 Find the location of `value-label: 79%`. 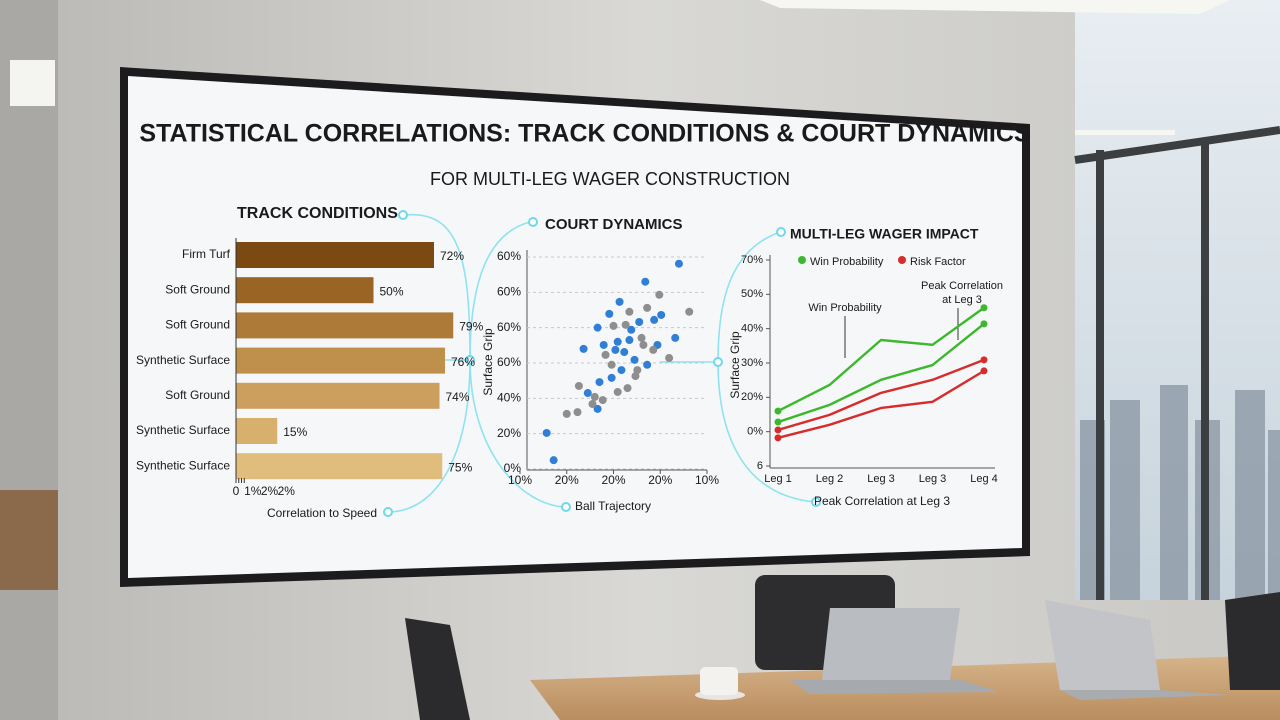

value-label: 79% is located at coordinates (471, 327).